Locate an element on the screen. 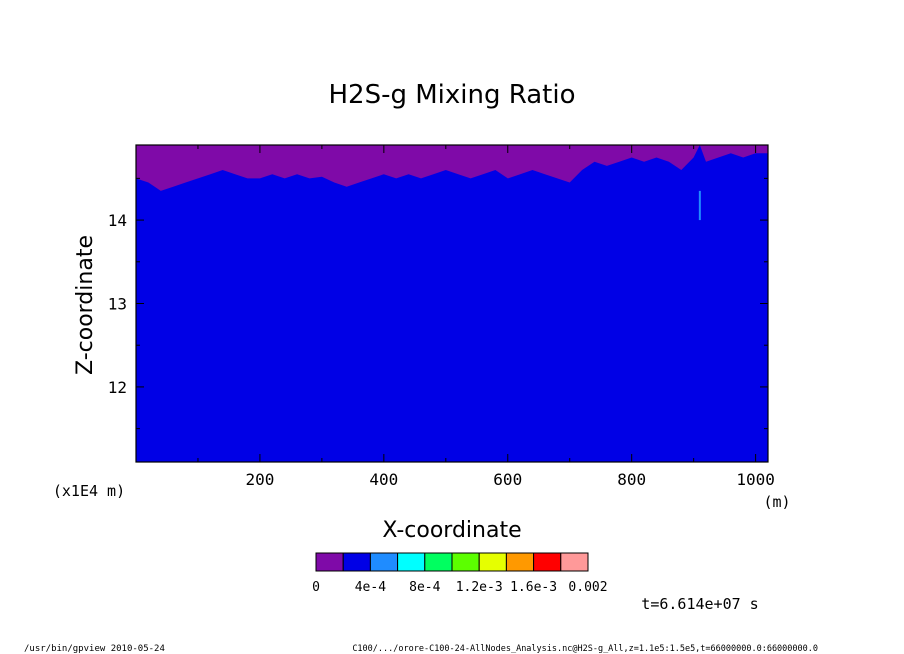 The image size is (904, 654). time-label: t=6.614e+07 s is located at coordinates (699, 604).